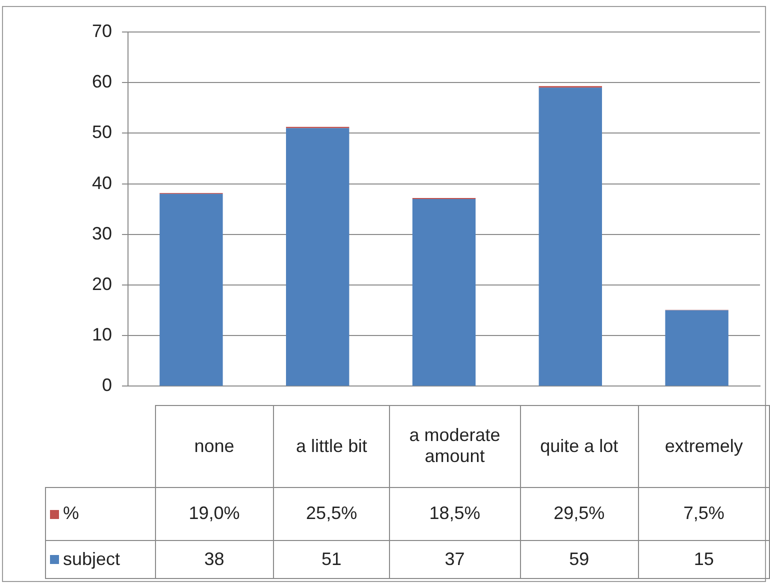 This screenshot has width=770, height=585. What do you see at coordinates (455, 513) in the screenshot?
I see `data-label: 18,5%` at bounding box center [455, 513].